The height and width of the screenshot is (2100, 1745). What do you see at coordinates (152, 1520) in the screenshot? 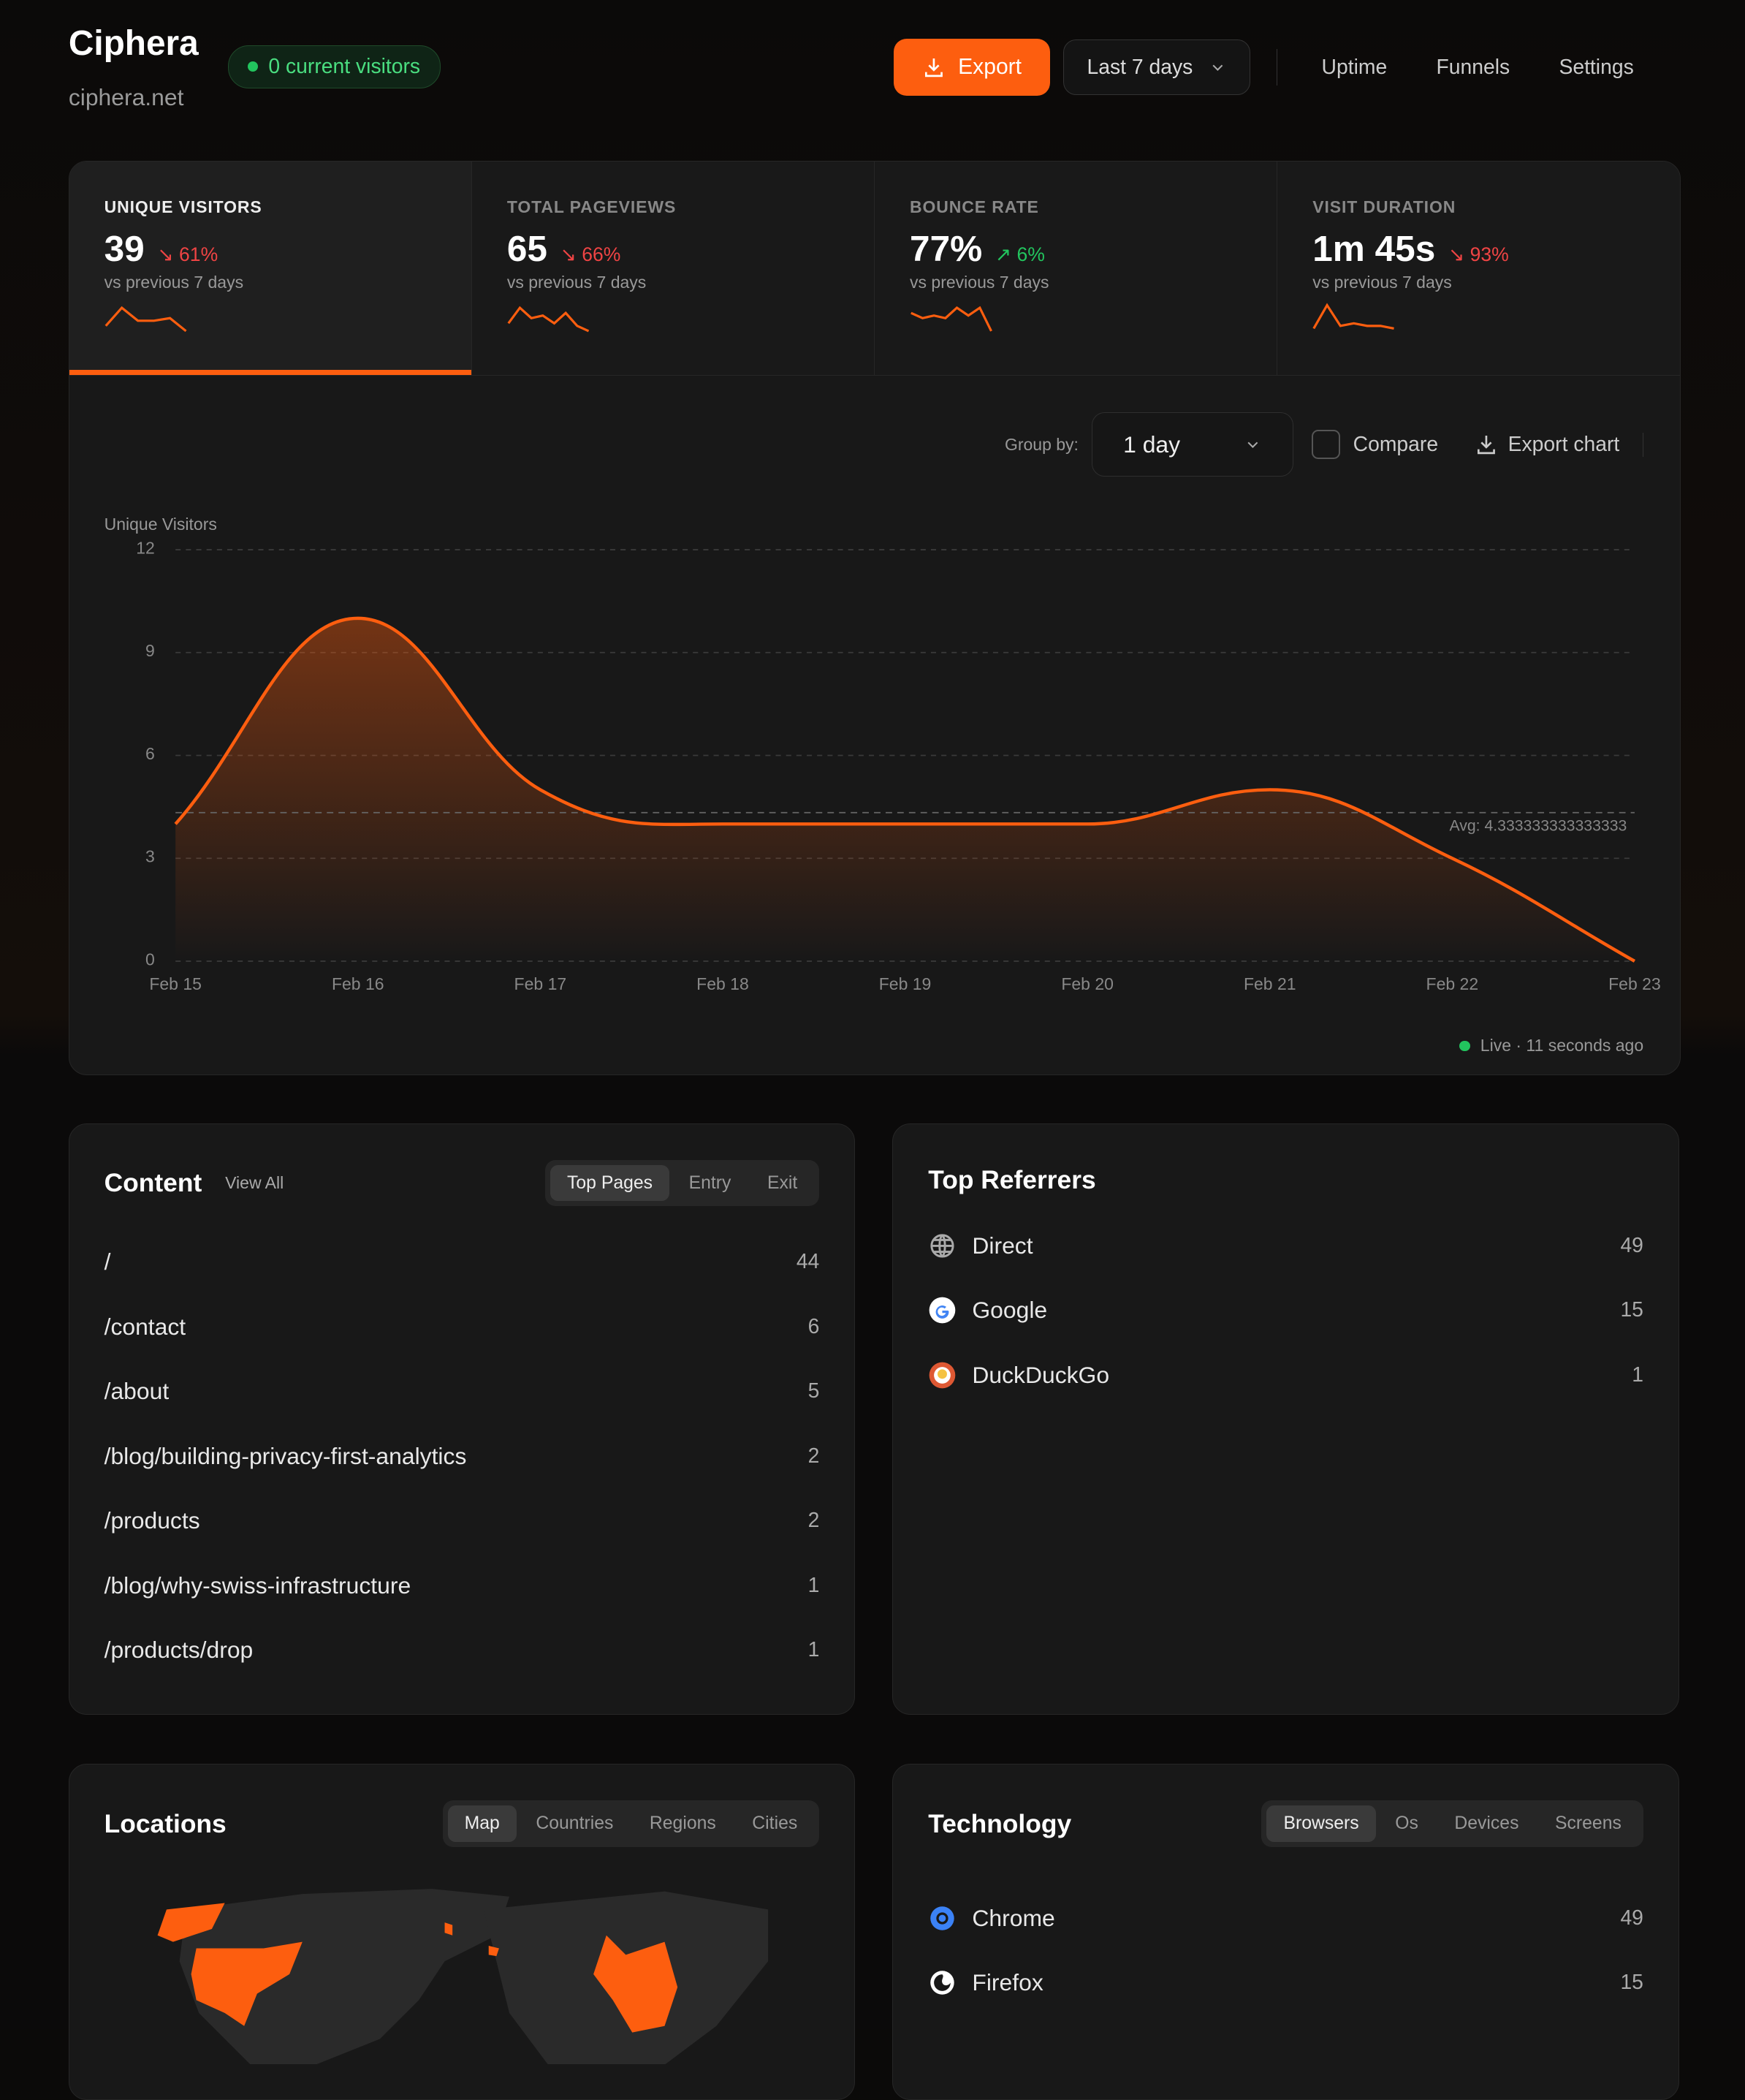
I see `page-path: /products` at bounding box center [152, 1520].